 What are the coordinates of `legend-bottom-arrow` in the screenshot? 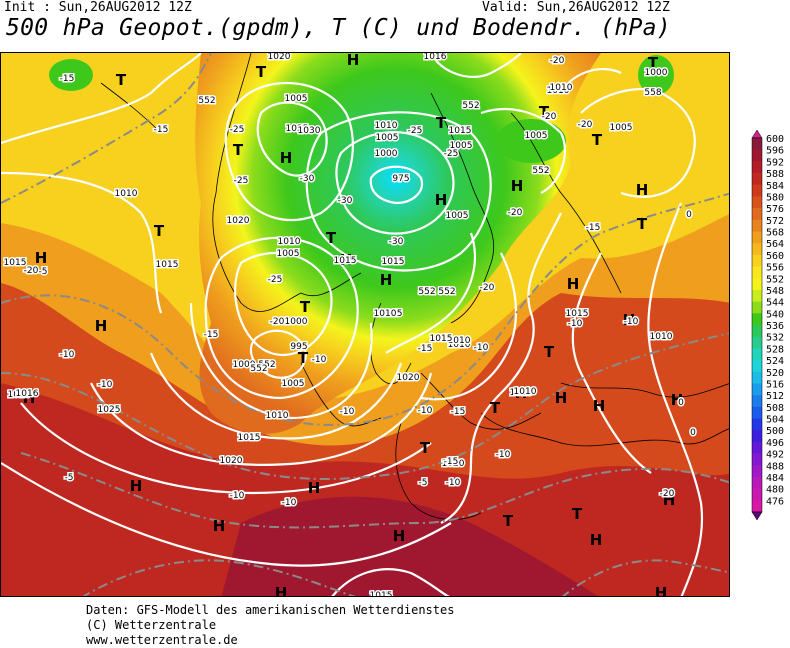 It's located at (757, 516).